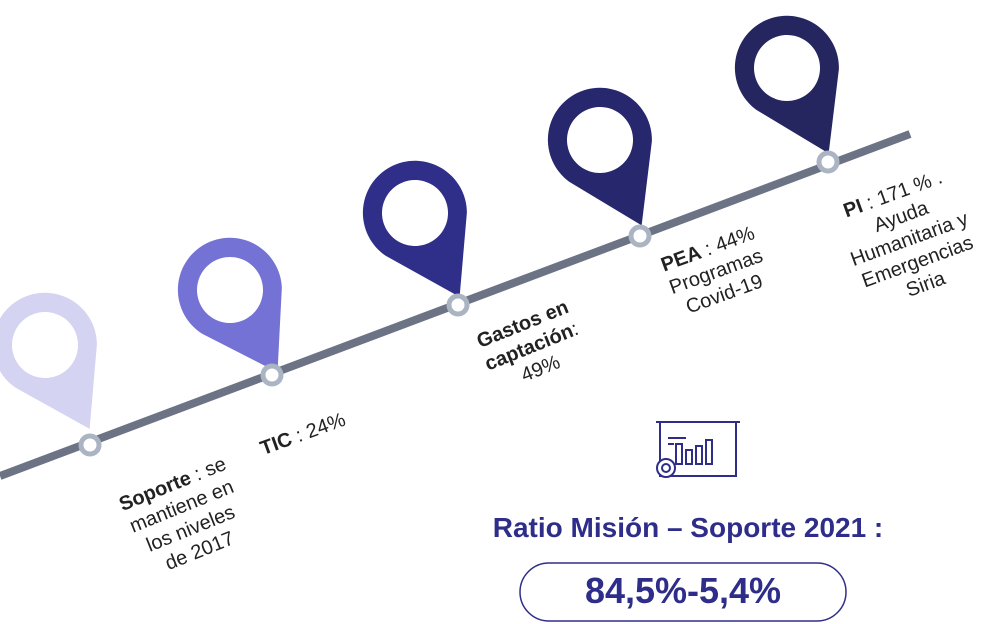 This screenshot has width=998, height=624. I want to click on ratio-value: 84,5%-5,4%, so click(683, 590).